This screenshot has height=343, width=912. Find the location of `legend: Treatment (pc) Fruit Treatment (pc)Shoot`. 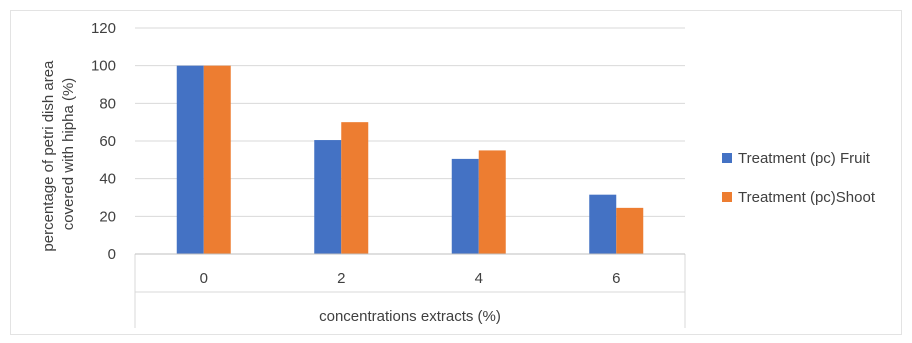

legend: Treatment (pc) Fruit Treatment (pc)Shoot is located at coordinates (799, 178).